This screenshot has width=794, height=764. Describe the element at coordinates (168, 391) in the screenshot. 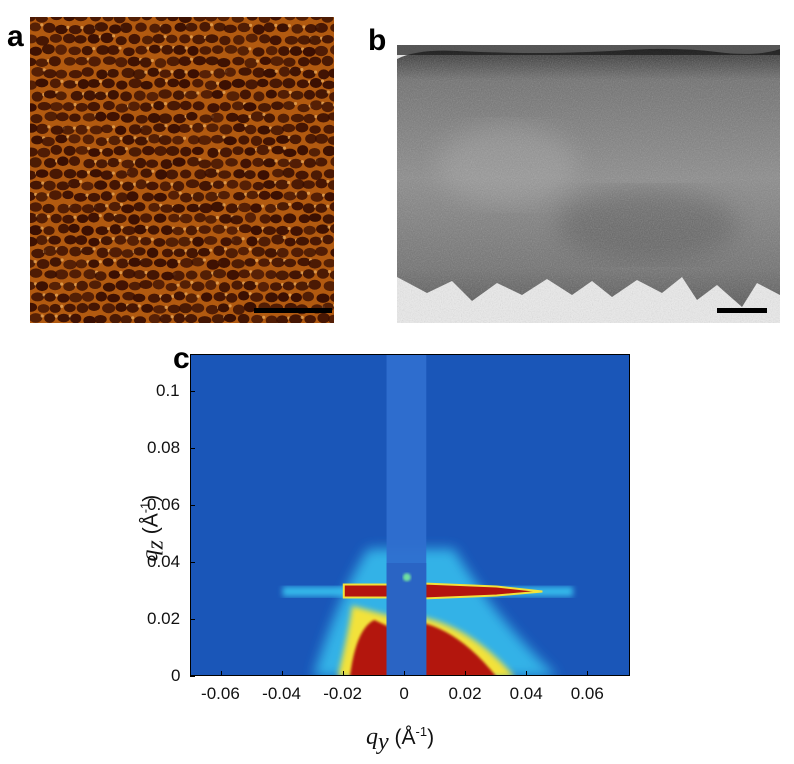

I see `y-tick-label: 0.1` at that location.